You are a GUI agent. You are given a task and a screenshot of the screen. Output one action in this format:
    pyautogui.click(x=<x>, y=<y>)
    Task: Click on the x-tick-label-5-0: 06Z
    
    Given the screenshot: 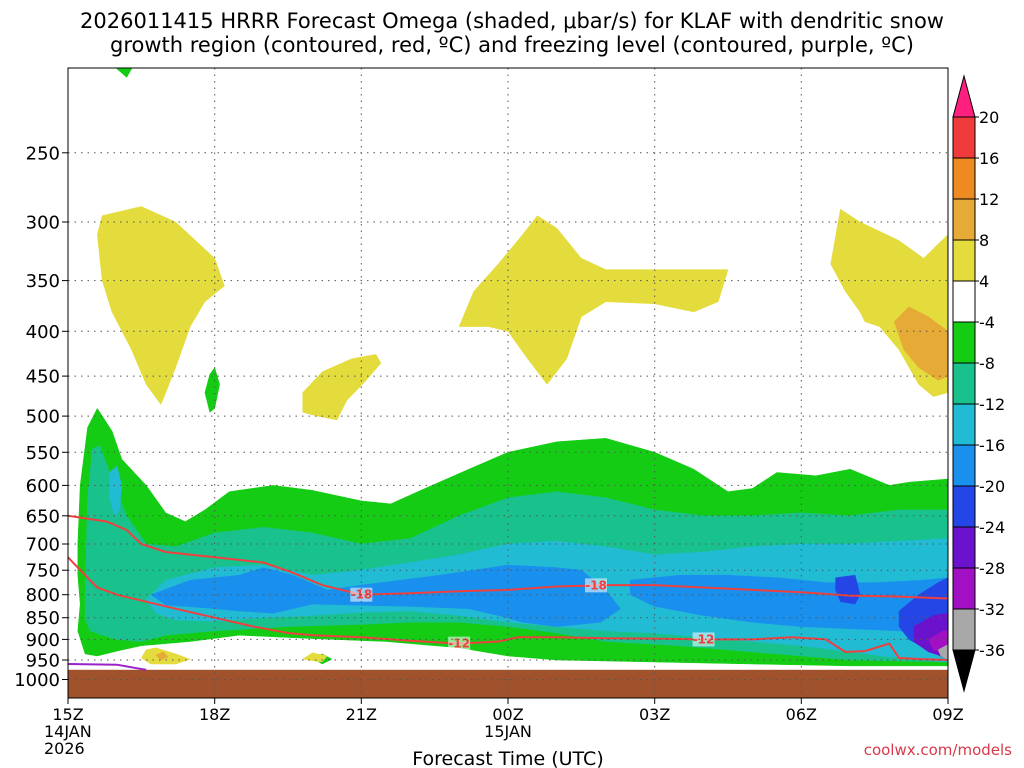 What is the action you would take?
    pyautogui.click(x=801, y=714)
    